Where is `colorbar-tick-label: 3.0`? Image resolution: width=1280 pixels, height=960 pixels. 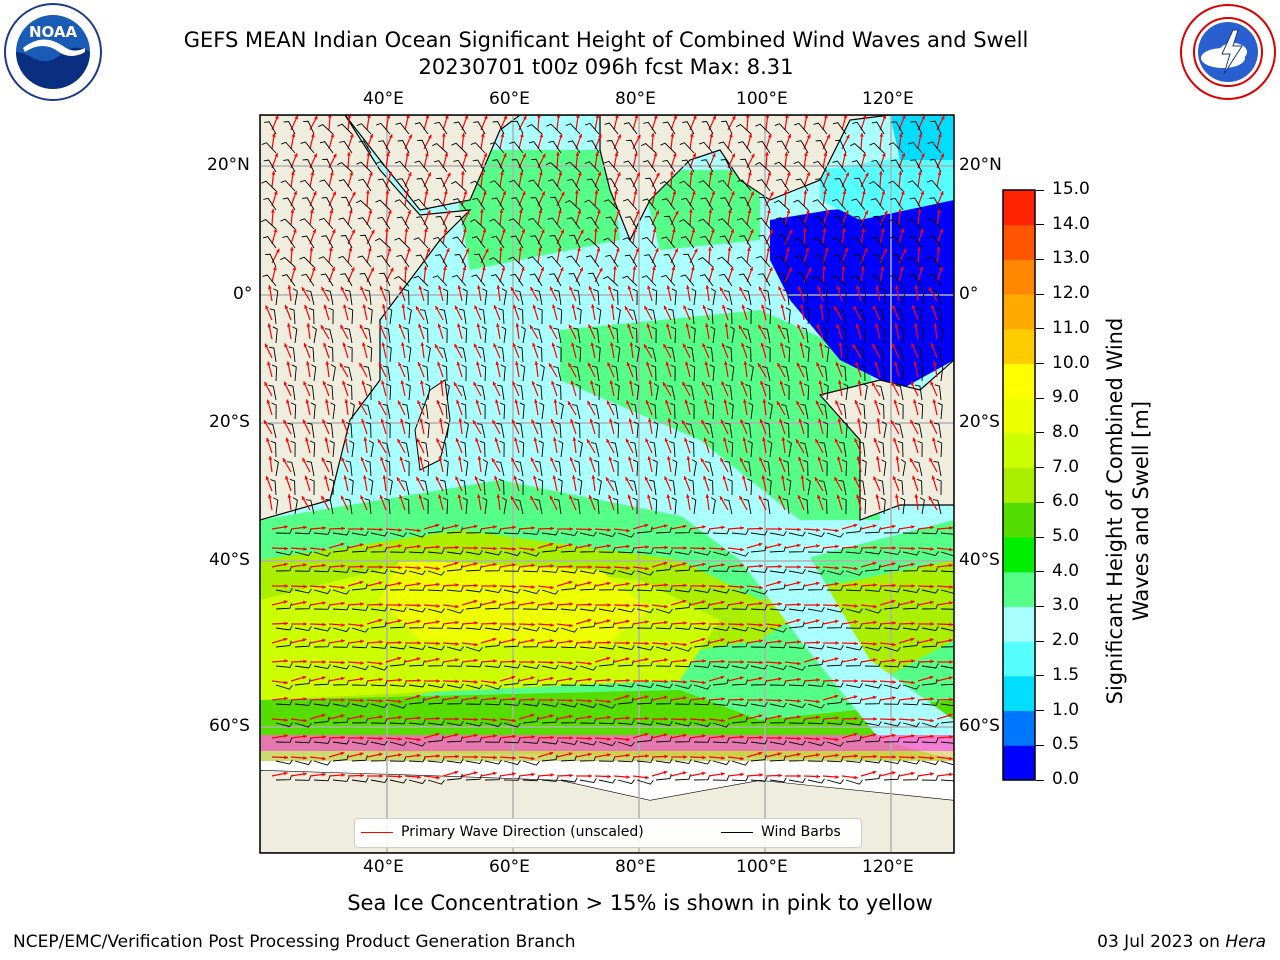 colorbar-tick-label: 3.0 is located at coordinates (1066, 605).